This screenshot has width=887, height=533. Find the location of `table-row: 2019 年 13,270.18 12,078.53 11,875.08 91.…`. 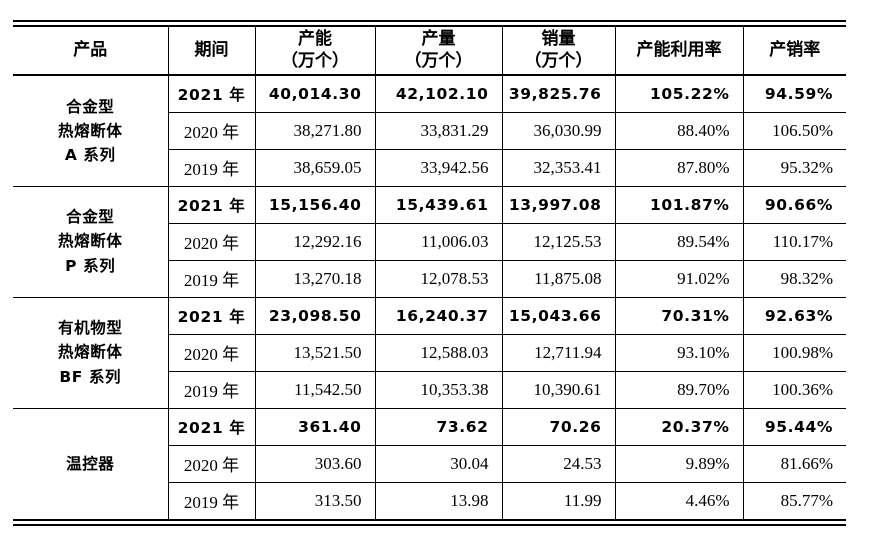

table-row: 2019 年 13,270.18 12,078.53 11,875.08 91.… is located at coordinates (430, 278).